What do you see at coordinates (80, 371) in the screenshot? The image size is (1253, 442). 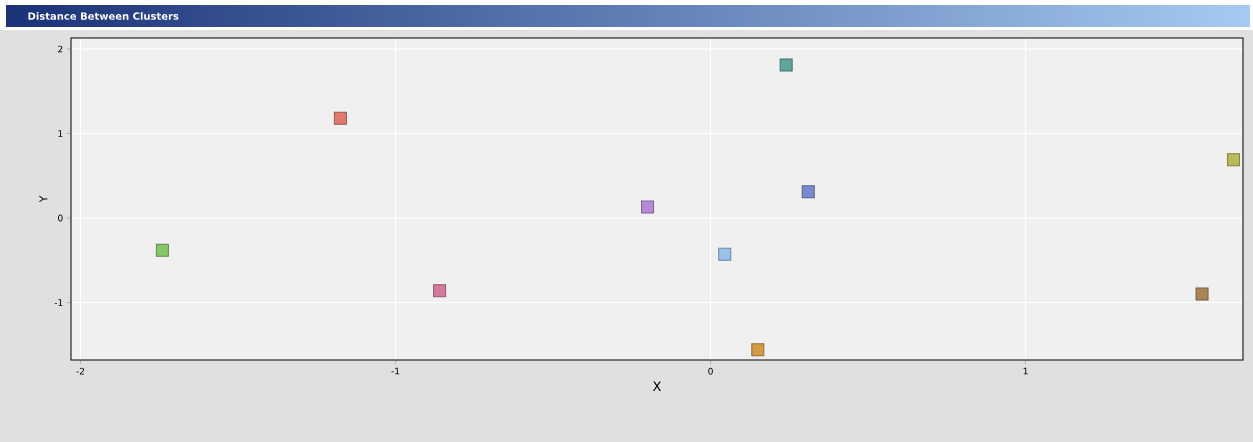 I see `x-tick-label: -2` at bounding box center [80, 371].